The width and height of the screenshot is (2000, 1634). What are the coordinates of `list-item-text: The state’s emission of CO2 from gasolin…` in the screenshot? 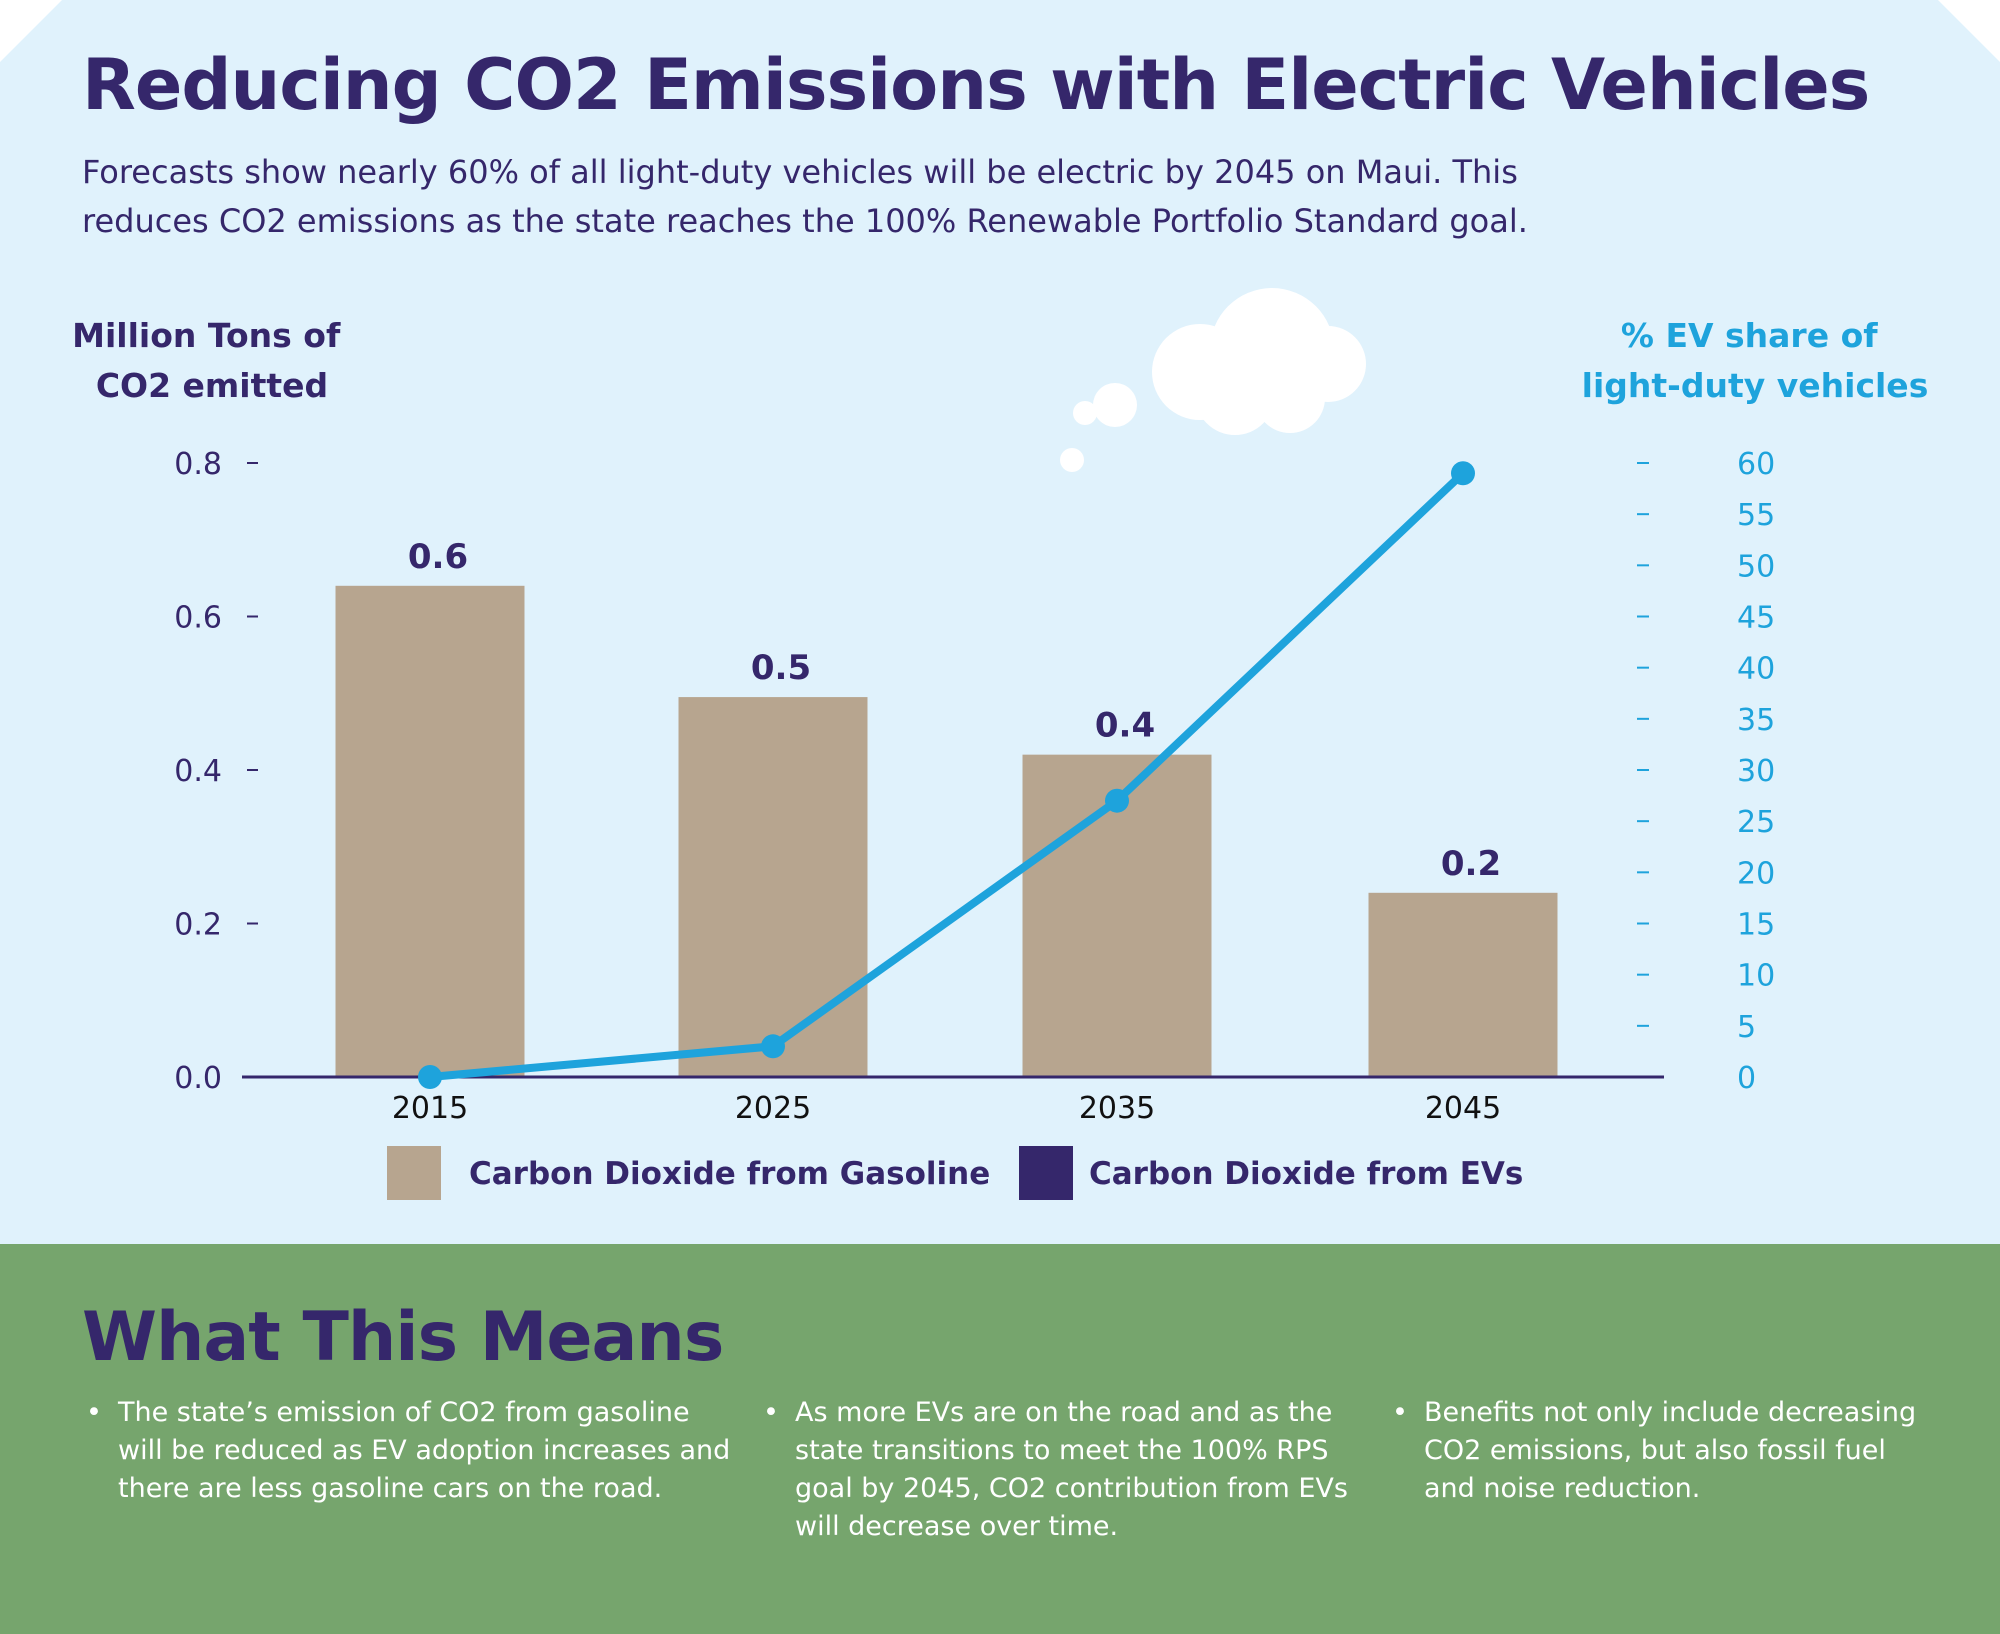 It's located at (424, 1450).